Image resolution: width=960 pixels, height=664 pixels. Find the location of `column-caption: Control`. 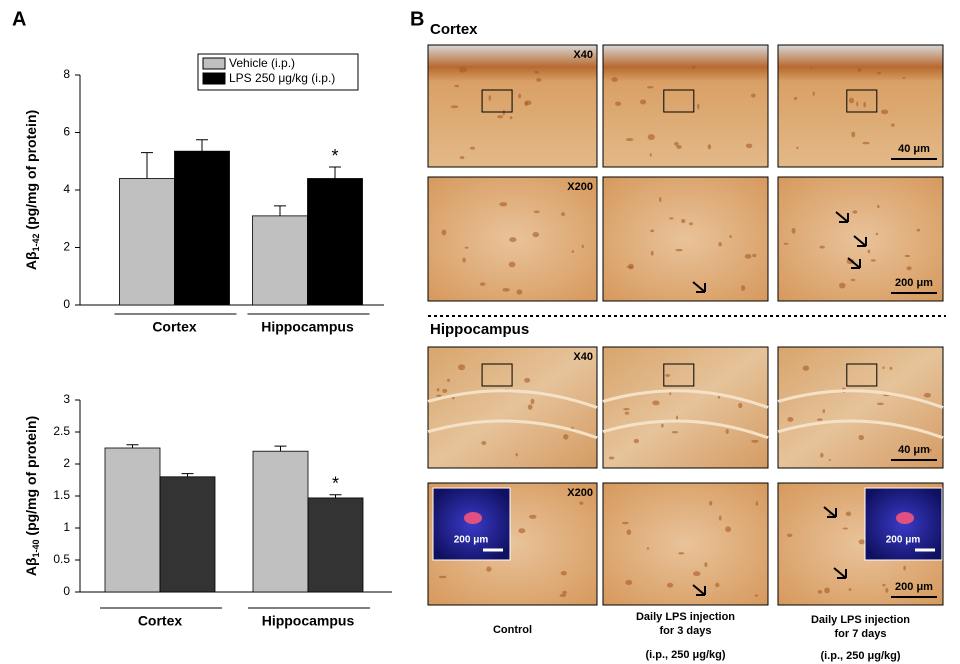

column-caption: Control is located at coordinates (512, 630).